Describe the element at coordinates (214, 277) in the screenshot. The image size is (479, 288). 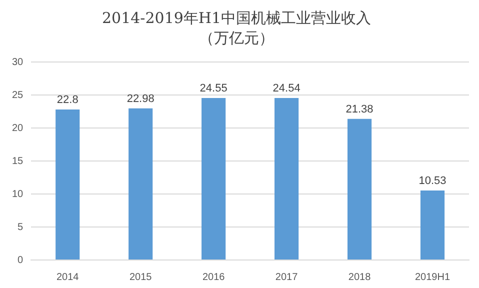
I see `x-tick-label: 2016` at that location.